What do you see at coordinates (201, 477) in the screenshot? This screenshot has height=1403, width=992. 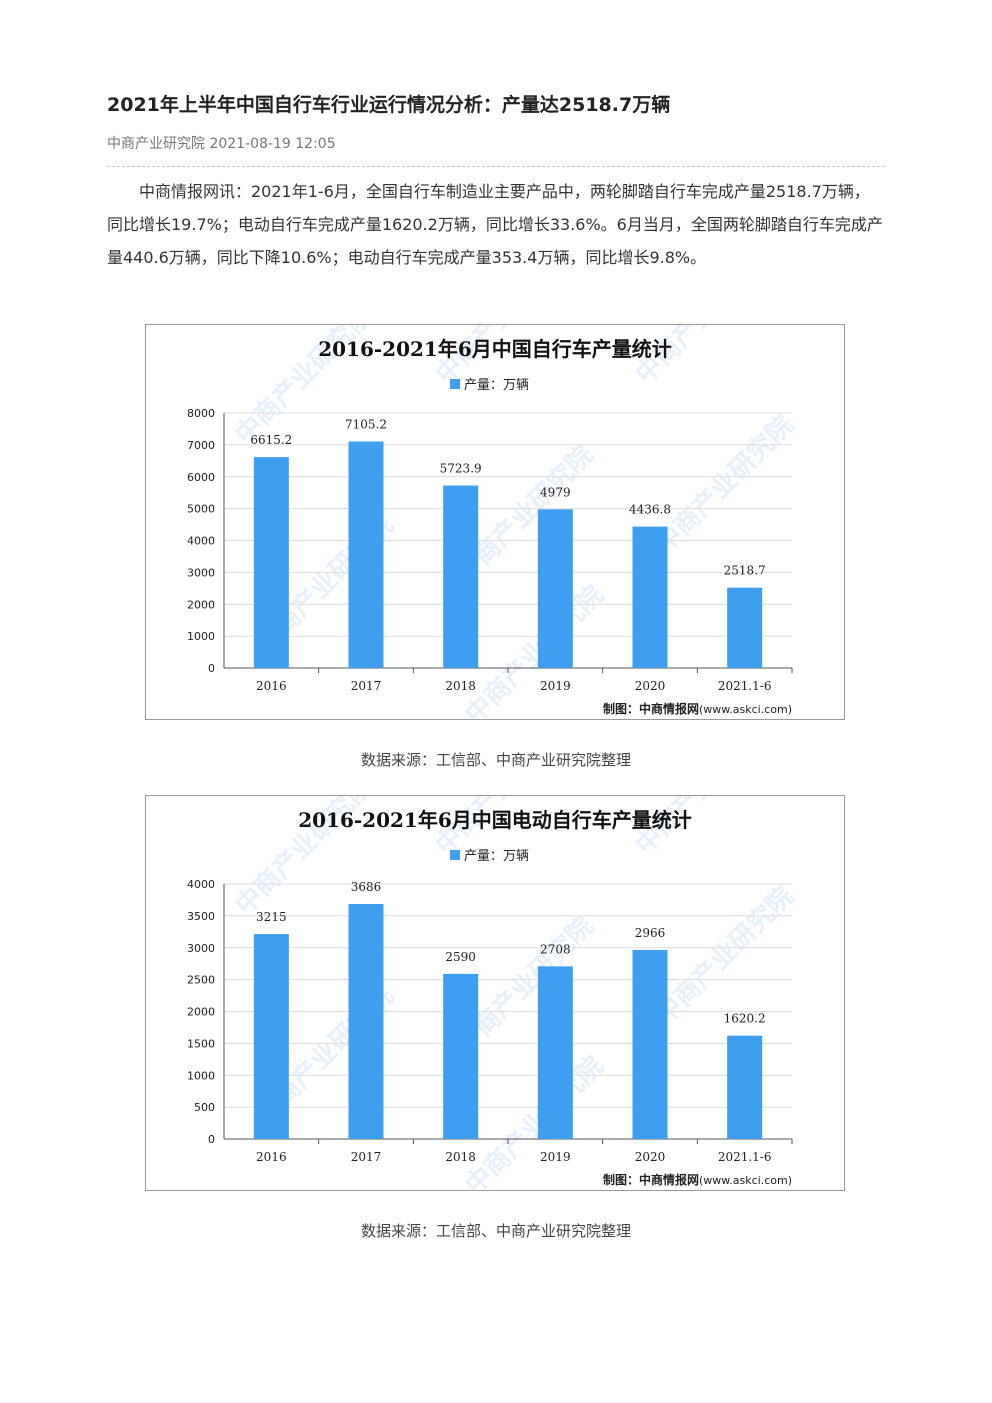 I see `y-tick-label: 6000` at bounding box center [201, 477].